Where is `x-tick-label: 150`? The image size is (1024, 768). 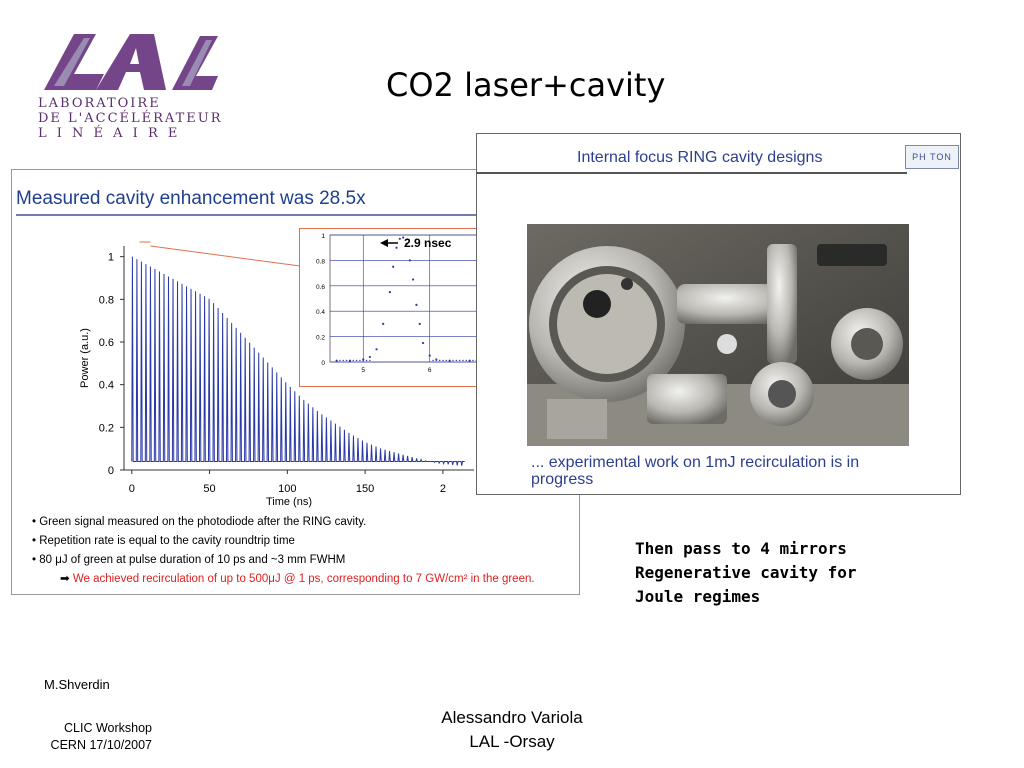
x-tick-label: 150 is located at coordinates (365, 489).